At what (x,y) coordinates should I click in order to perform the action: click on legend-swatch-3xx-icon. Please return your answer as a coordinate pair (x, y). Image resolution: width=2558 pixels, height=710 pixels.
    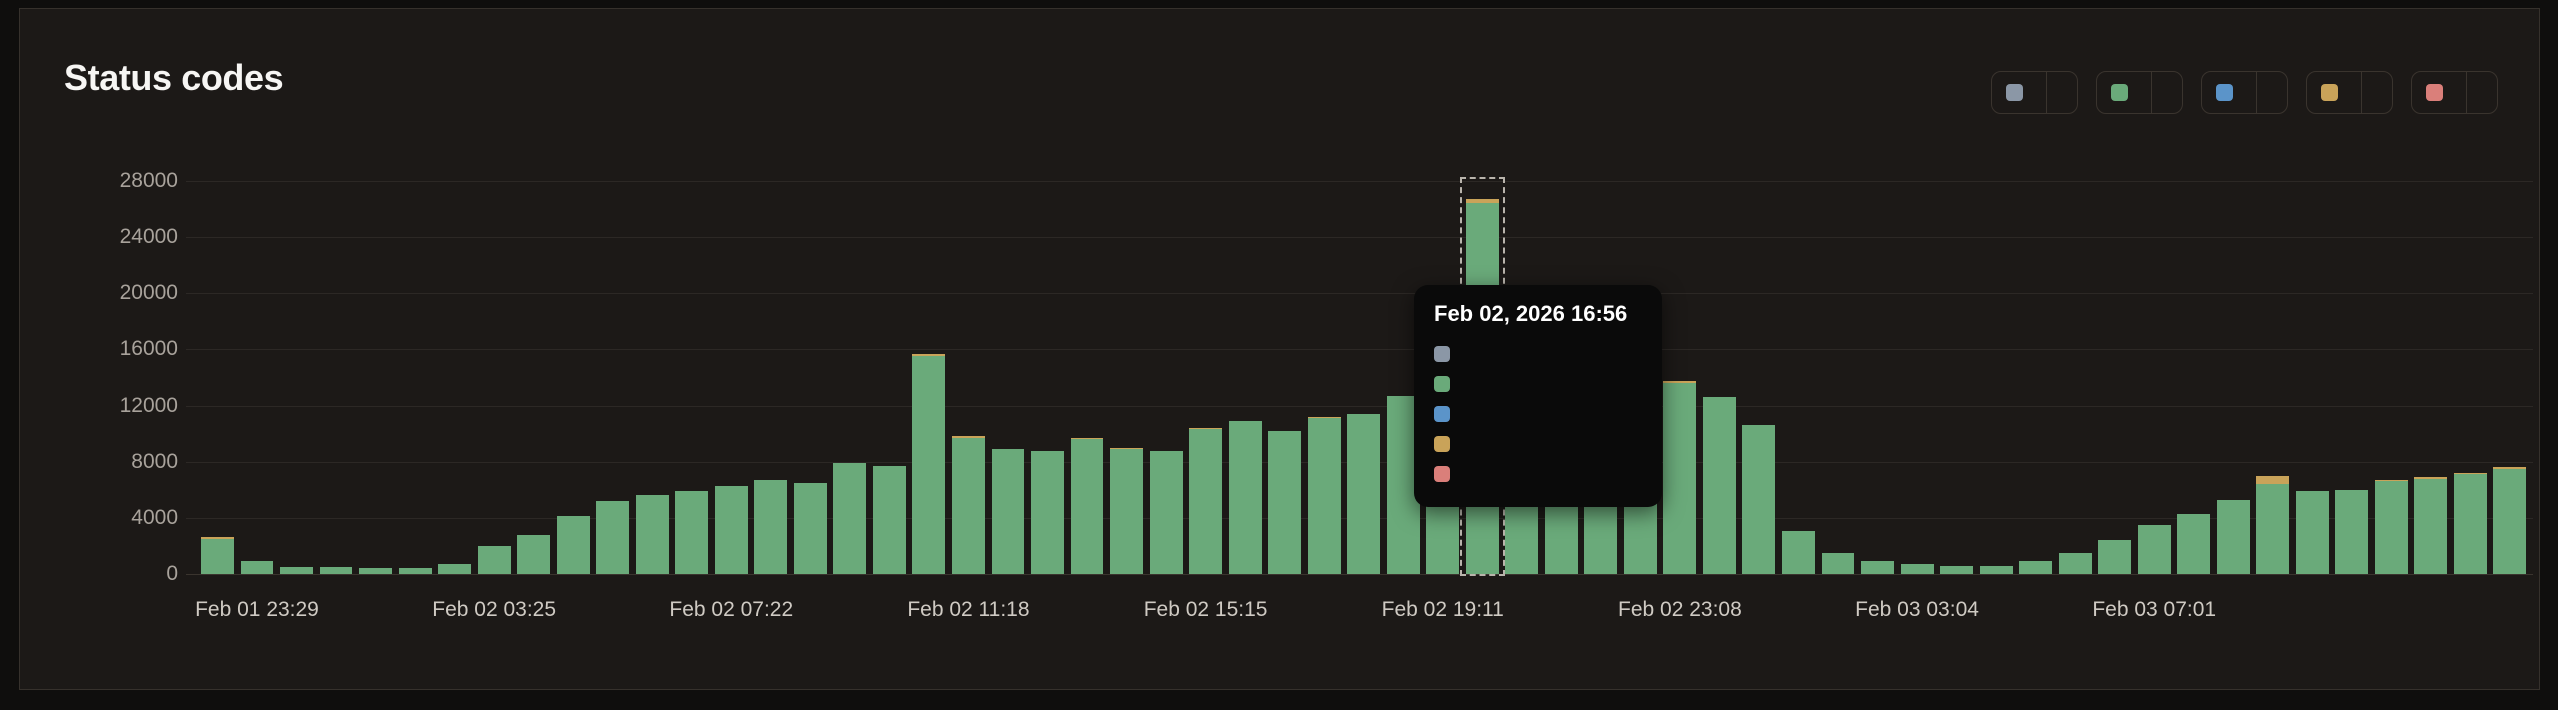
    Looking at the image, I should click on (2224, 92).